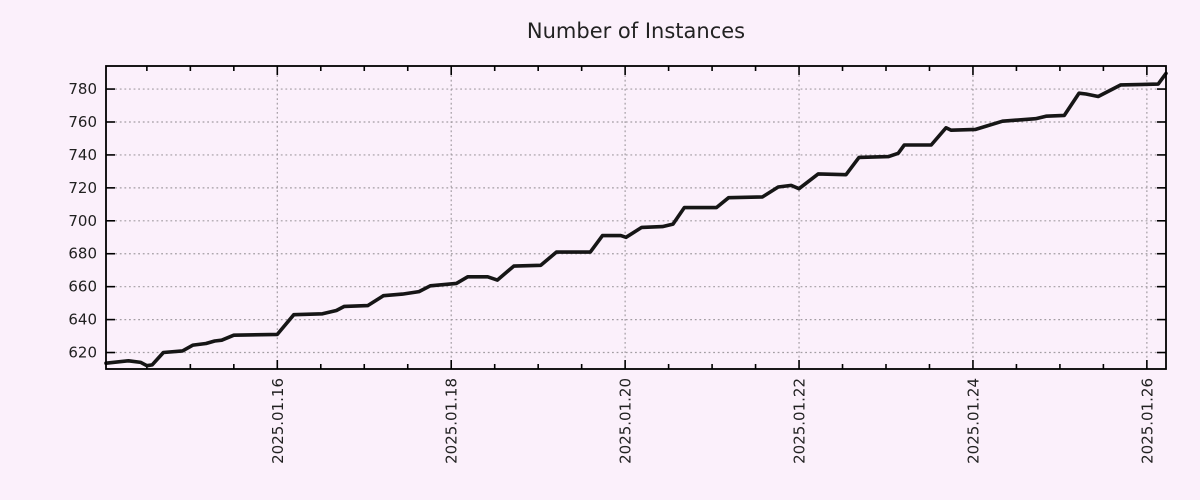  I want to click on x-tick-label: 2025.01.24, so click(973, 421).